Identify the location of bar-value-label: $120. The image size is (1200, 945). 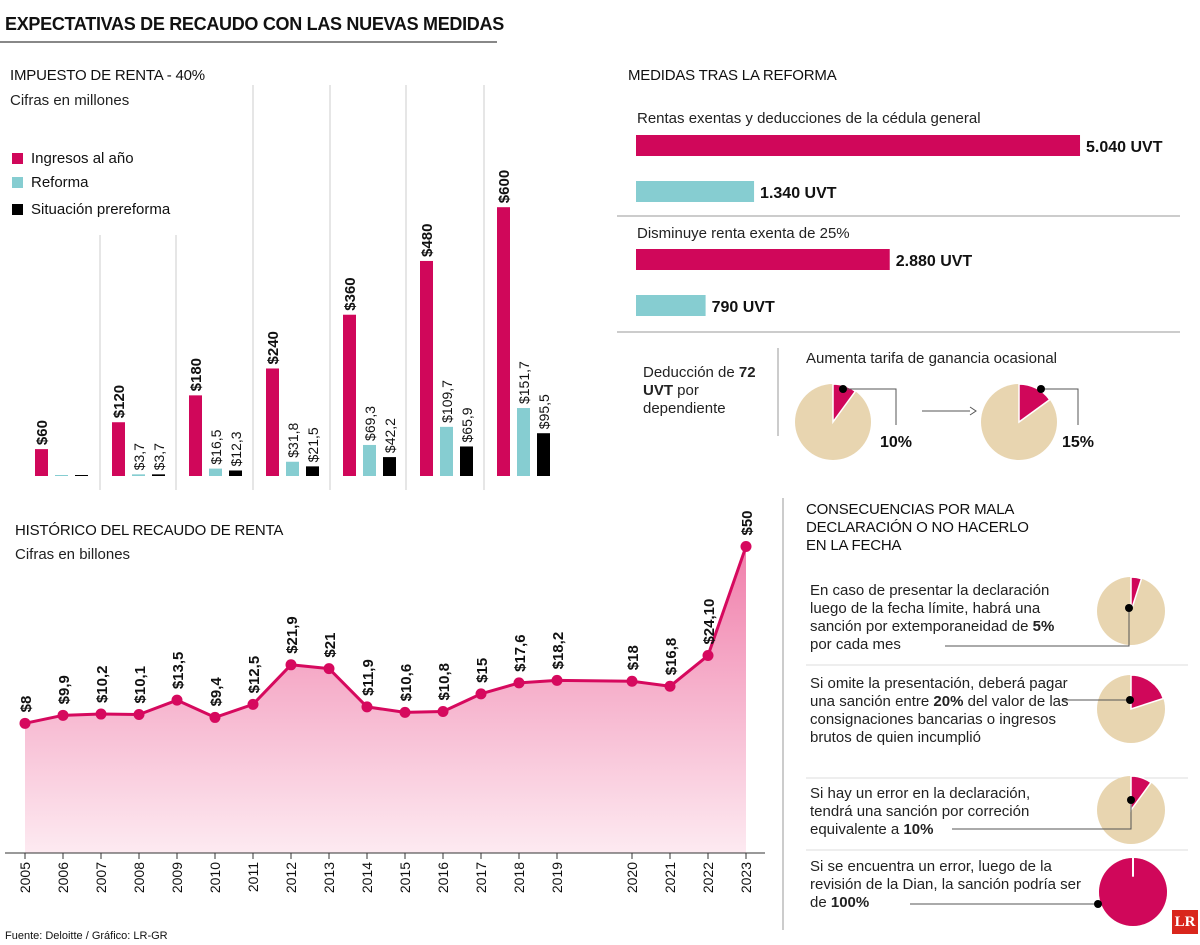
(119, 401).